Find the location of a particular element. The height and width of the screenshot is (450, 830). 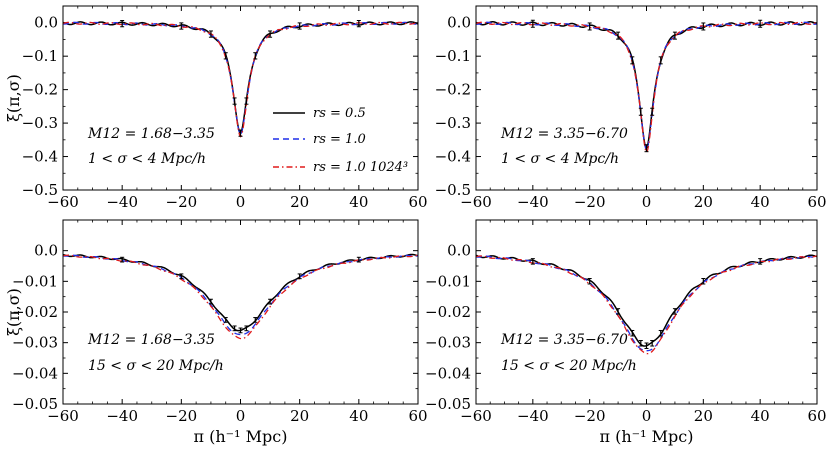

legend: rs = 0.5 rs = 1.0 rs = 1.0 1024³ is located at coordinates (340, 140).